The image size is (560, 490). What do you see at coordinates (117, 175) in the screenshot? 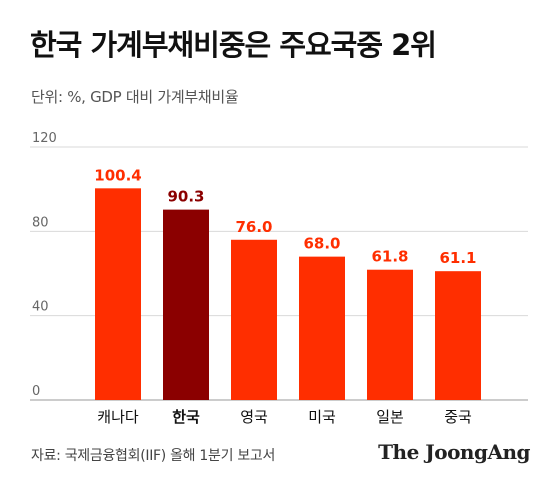
I see `data-label: 100.4` at bounding box center [117, 175].